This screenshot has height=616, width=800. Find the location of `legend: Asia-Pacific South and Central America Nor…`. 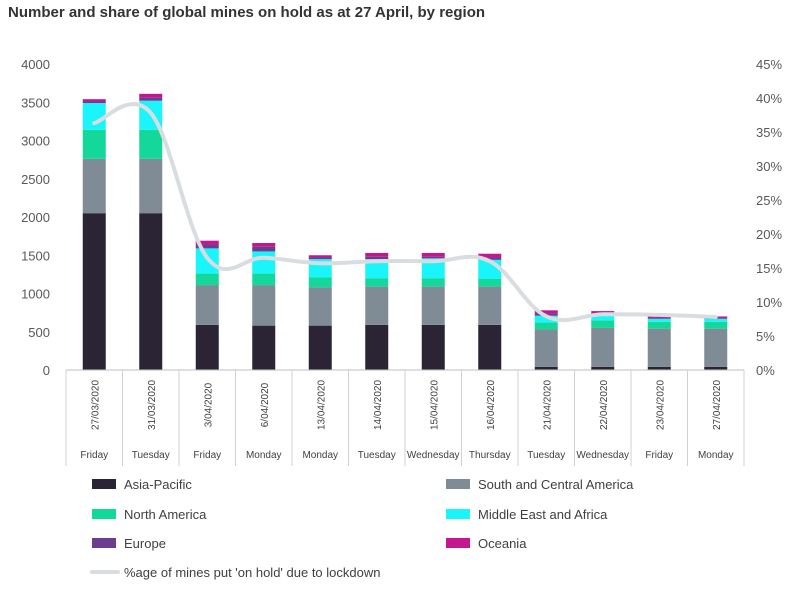

legend: Asia-Pacific South and Central America Nor… is located at coordinates (362, 528).